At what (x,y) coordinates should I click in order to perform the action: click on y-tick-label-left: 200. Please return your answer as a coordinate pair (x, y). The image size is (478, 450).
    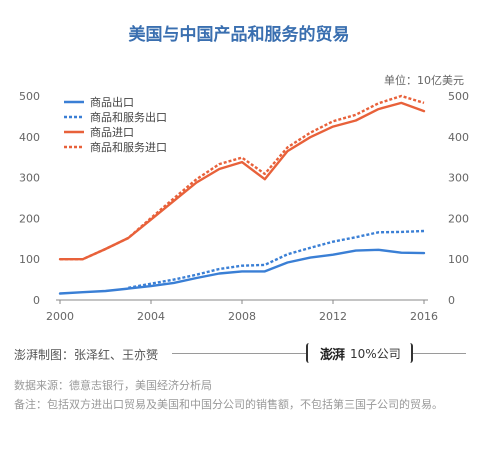
    Looking at the image, I should click on (29, 218).